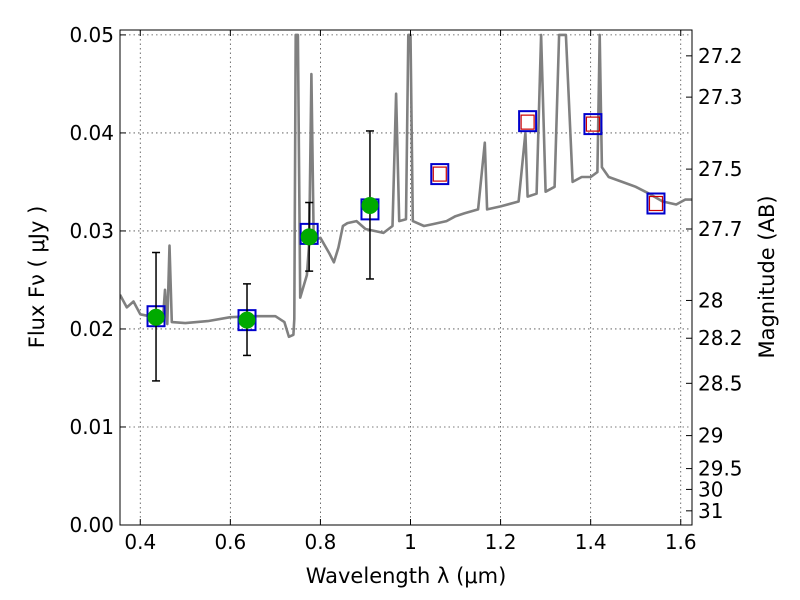  I want to click on y-tick-label: 0.00, so click(91, 525).